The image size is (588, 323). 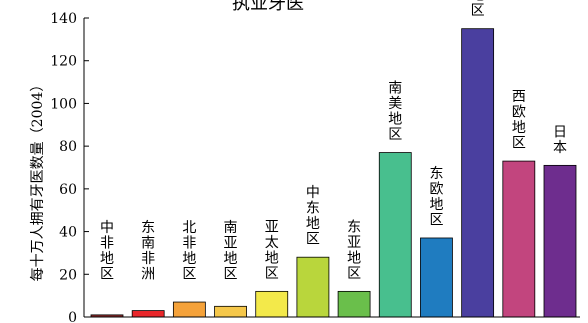 I want to click on category-label: 南亚地区, so click(x=231, y=251).